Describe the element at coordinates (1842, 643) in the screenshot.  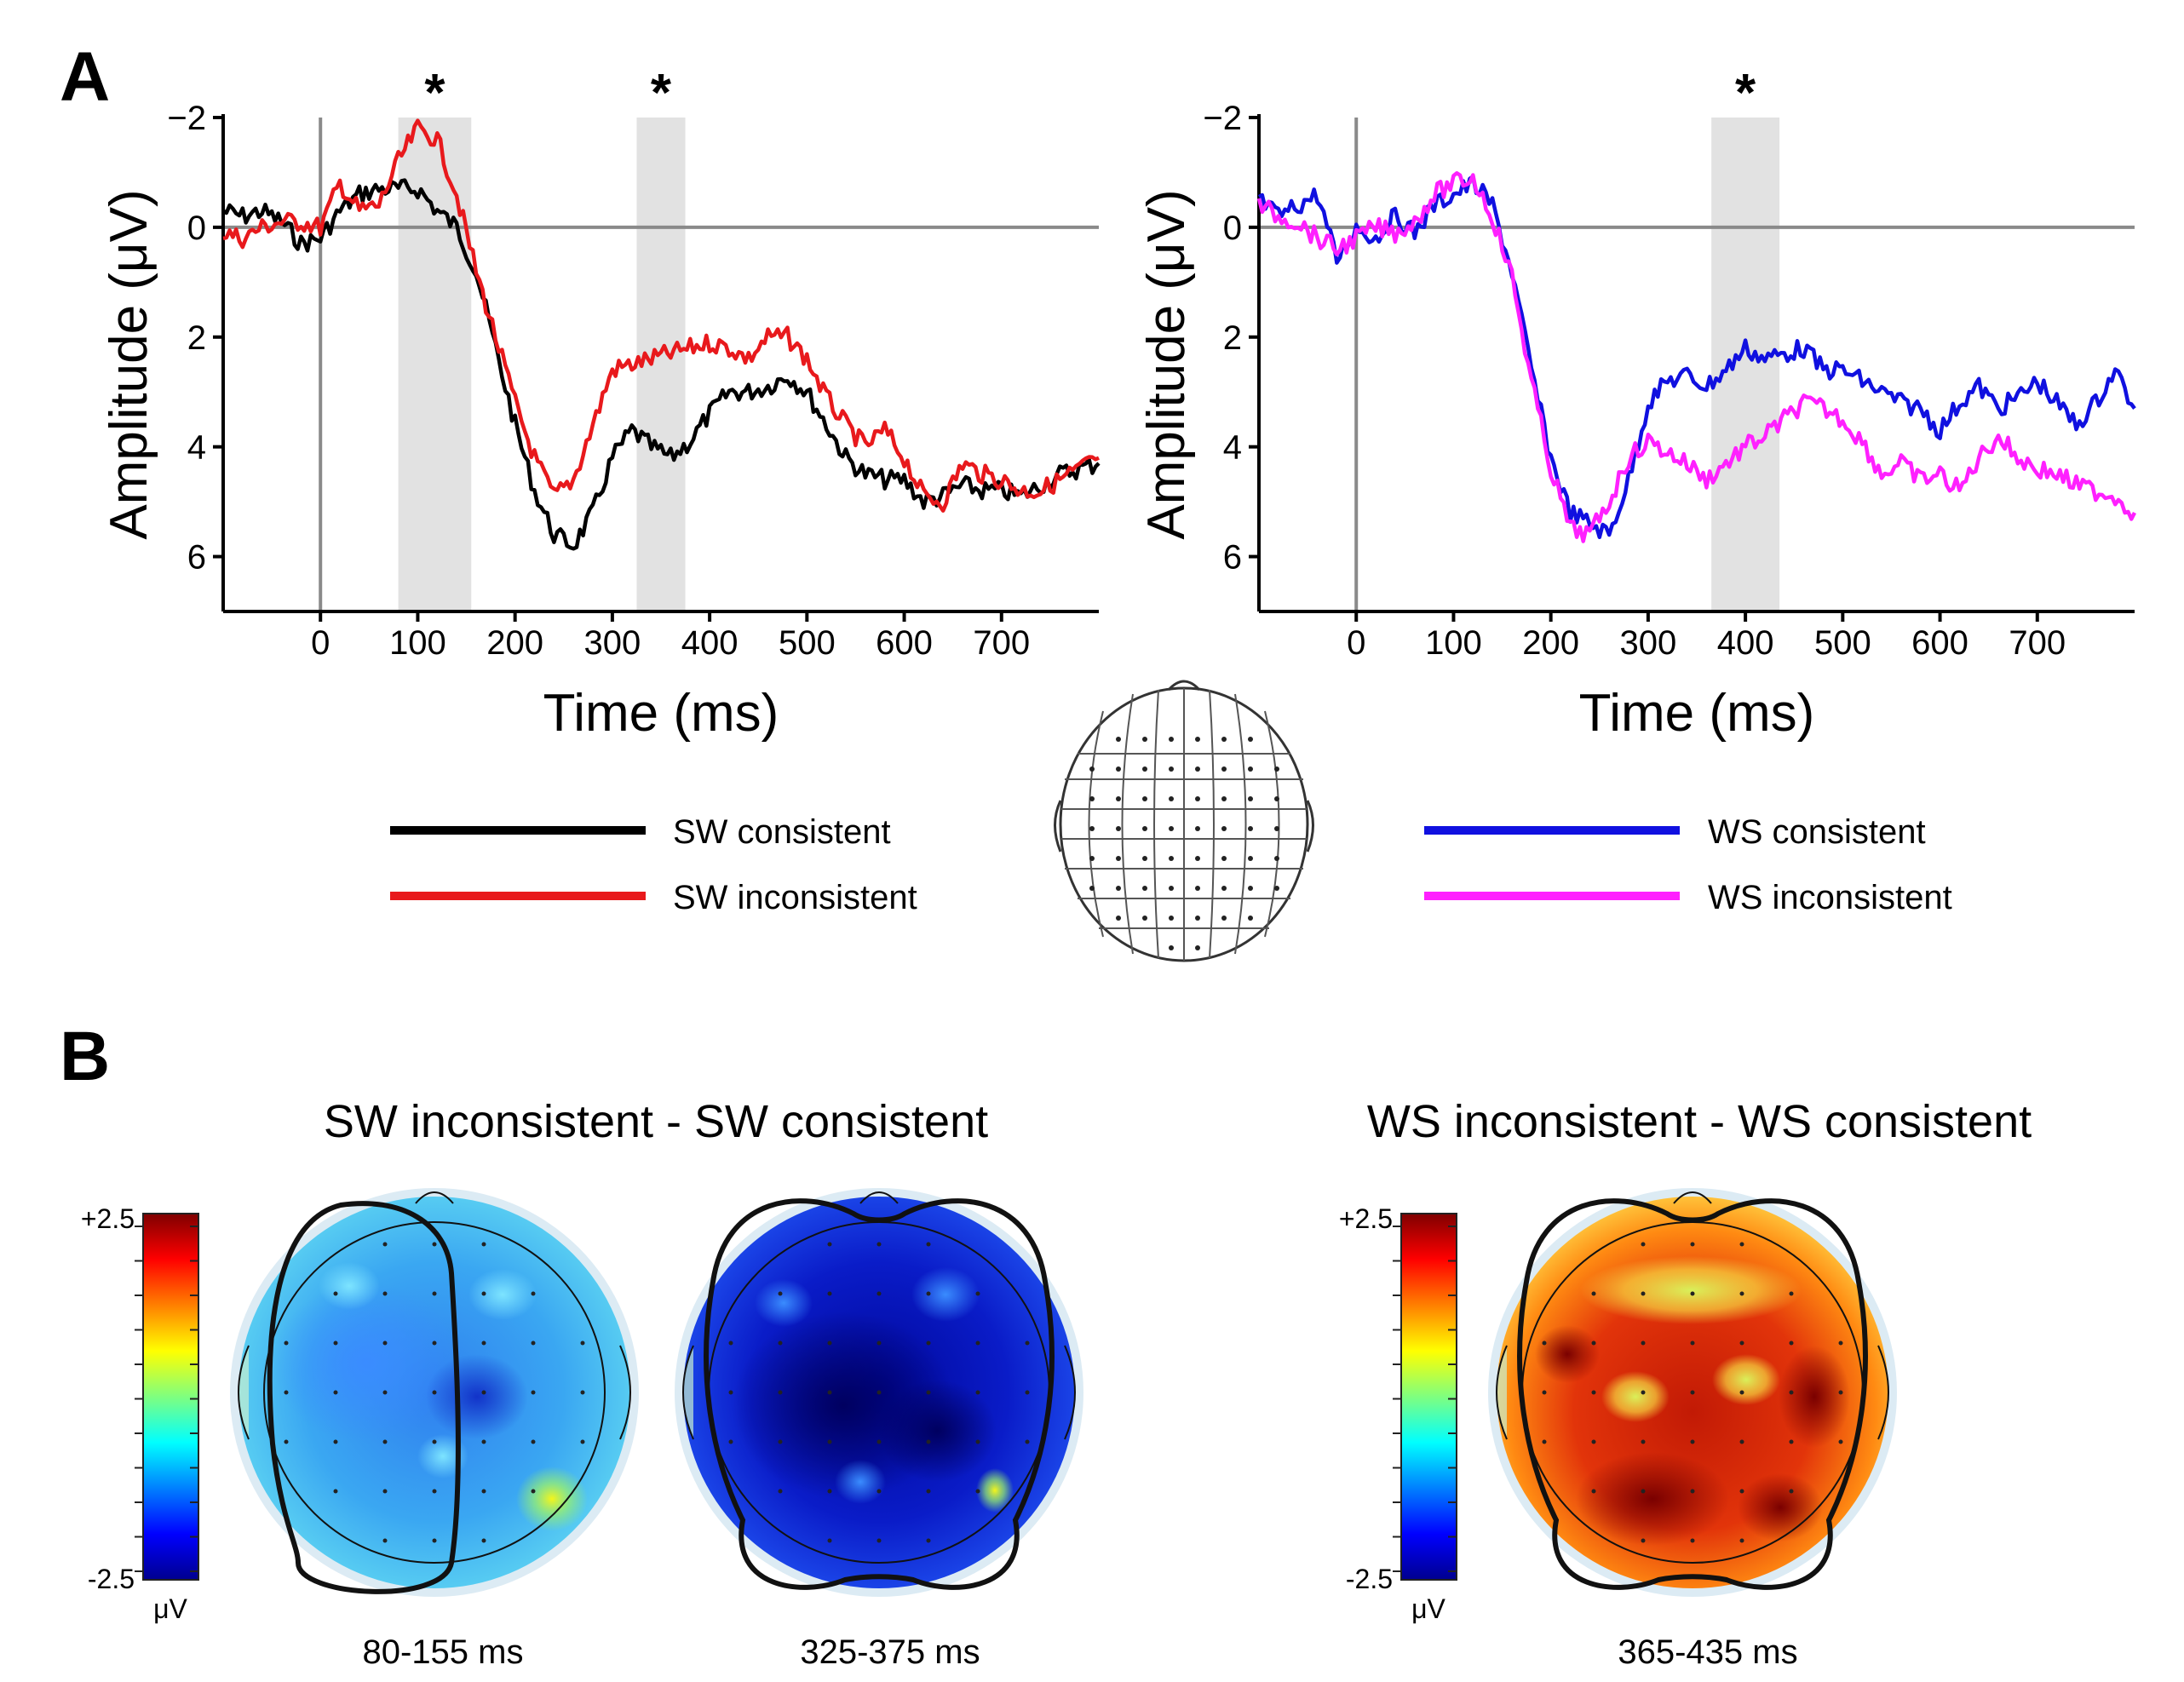
I see `x-tick-label: 500` at that location.